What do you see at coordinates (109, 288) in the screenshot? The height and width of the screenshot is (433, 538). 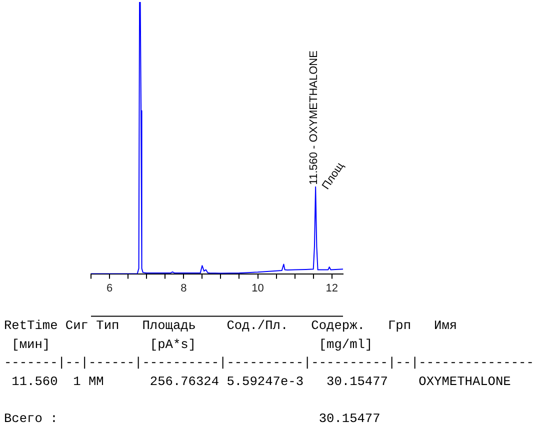 I see `x-tick-label: 6` at bounding box center [109, 288].